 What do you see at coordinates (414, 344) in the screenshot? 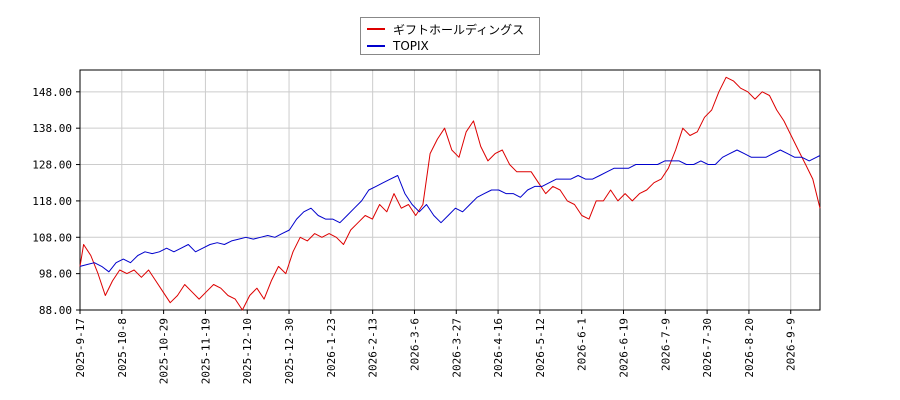
I see `x-tick-label: 2026-3-6` at bounding box center [414, 344].